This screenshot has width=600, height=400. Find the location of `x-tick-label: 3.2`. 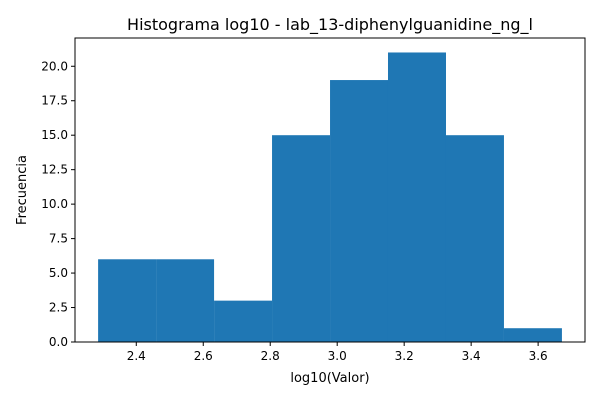

x-tick-label: 3.2 is located at coordinates (404, 356).